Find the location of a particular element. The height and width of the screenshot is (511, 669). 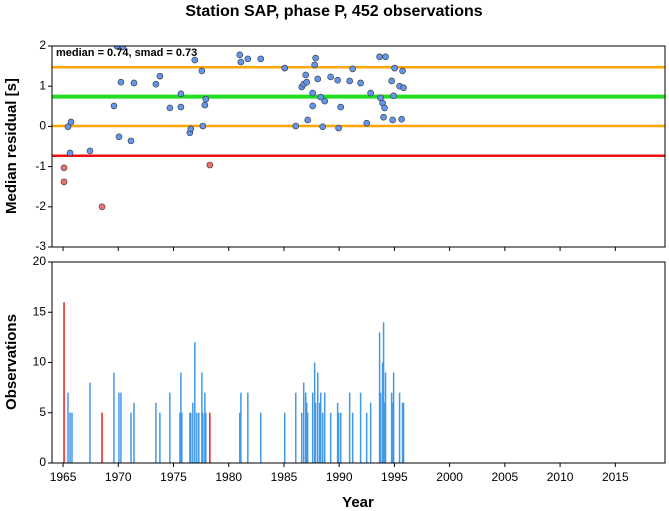

y-tick-label: 1 is located at coordinates (42, 85).